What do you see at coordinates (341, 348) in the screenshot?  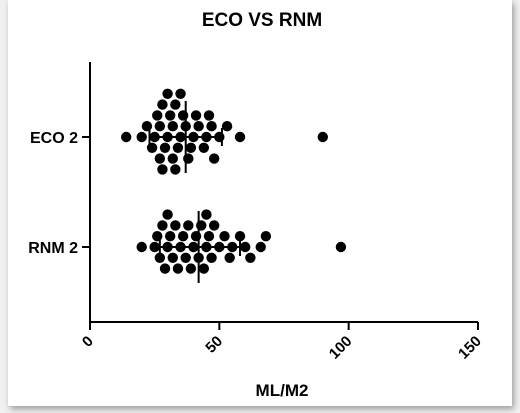 I see `x-tick-label: 100` at bounding box center [341, 348].